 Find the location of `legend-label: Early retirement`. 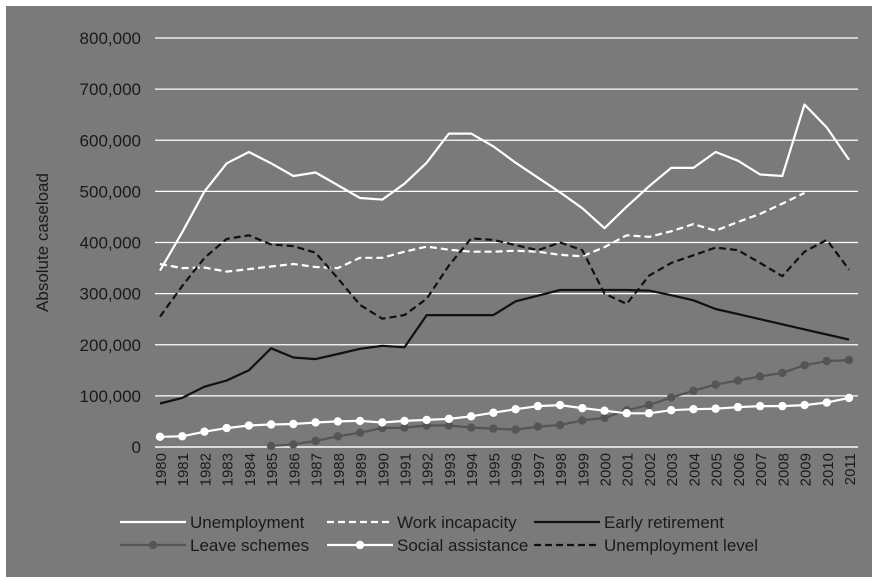

legend-label: Early retirement is located at coordinates (664, 522).